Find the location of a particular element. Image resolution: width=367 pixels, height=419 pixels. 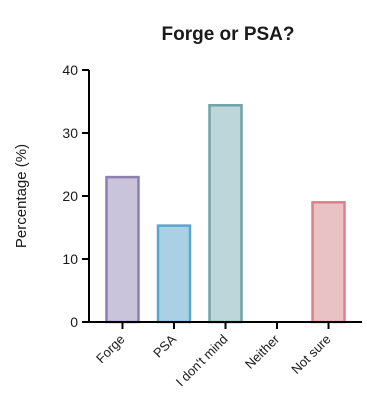

x-tick-label: Forge is located at coordinates (110, 349).